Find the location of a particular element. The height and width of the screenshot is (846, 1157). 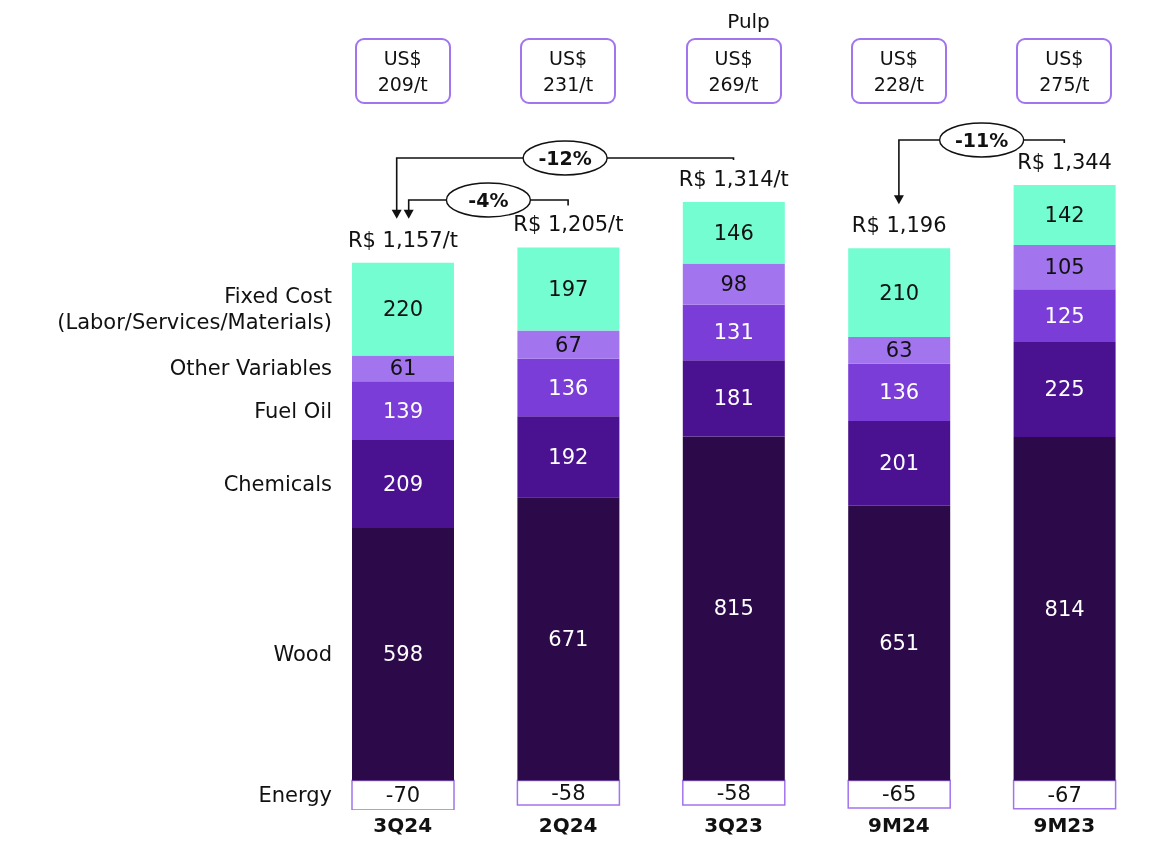

text: US$ 275/t is located at coordinates (1064, 71).